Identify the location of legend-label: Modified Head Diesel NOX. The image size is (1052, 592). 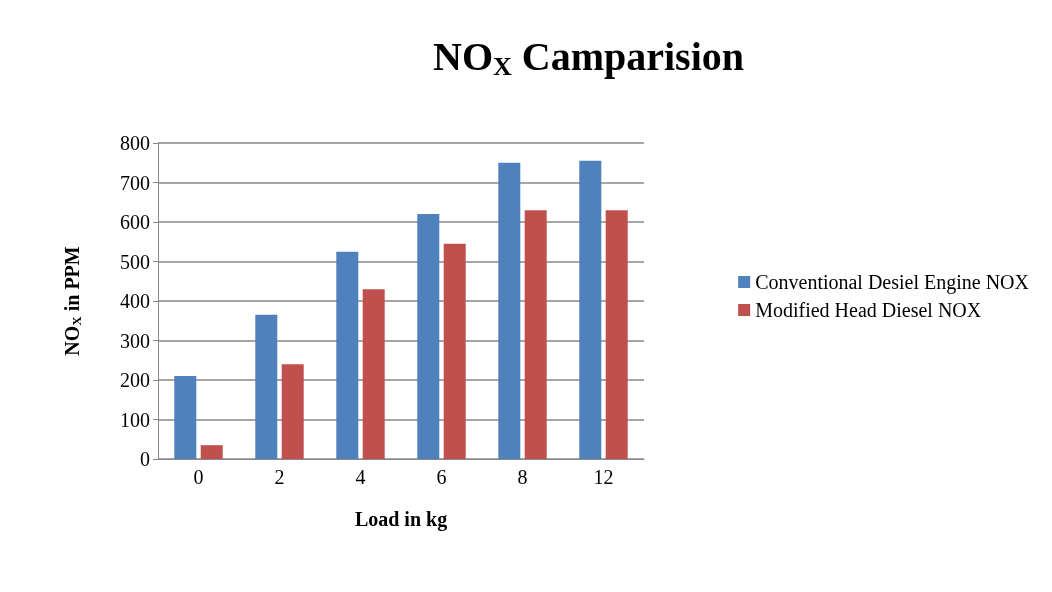
(868, 310).